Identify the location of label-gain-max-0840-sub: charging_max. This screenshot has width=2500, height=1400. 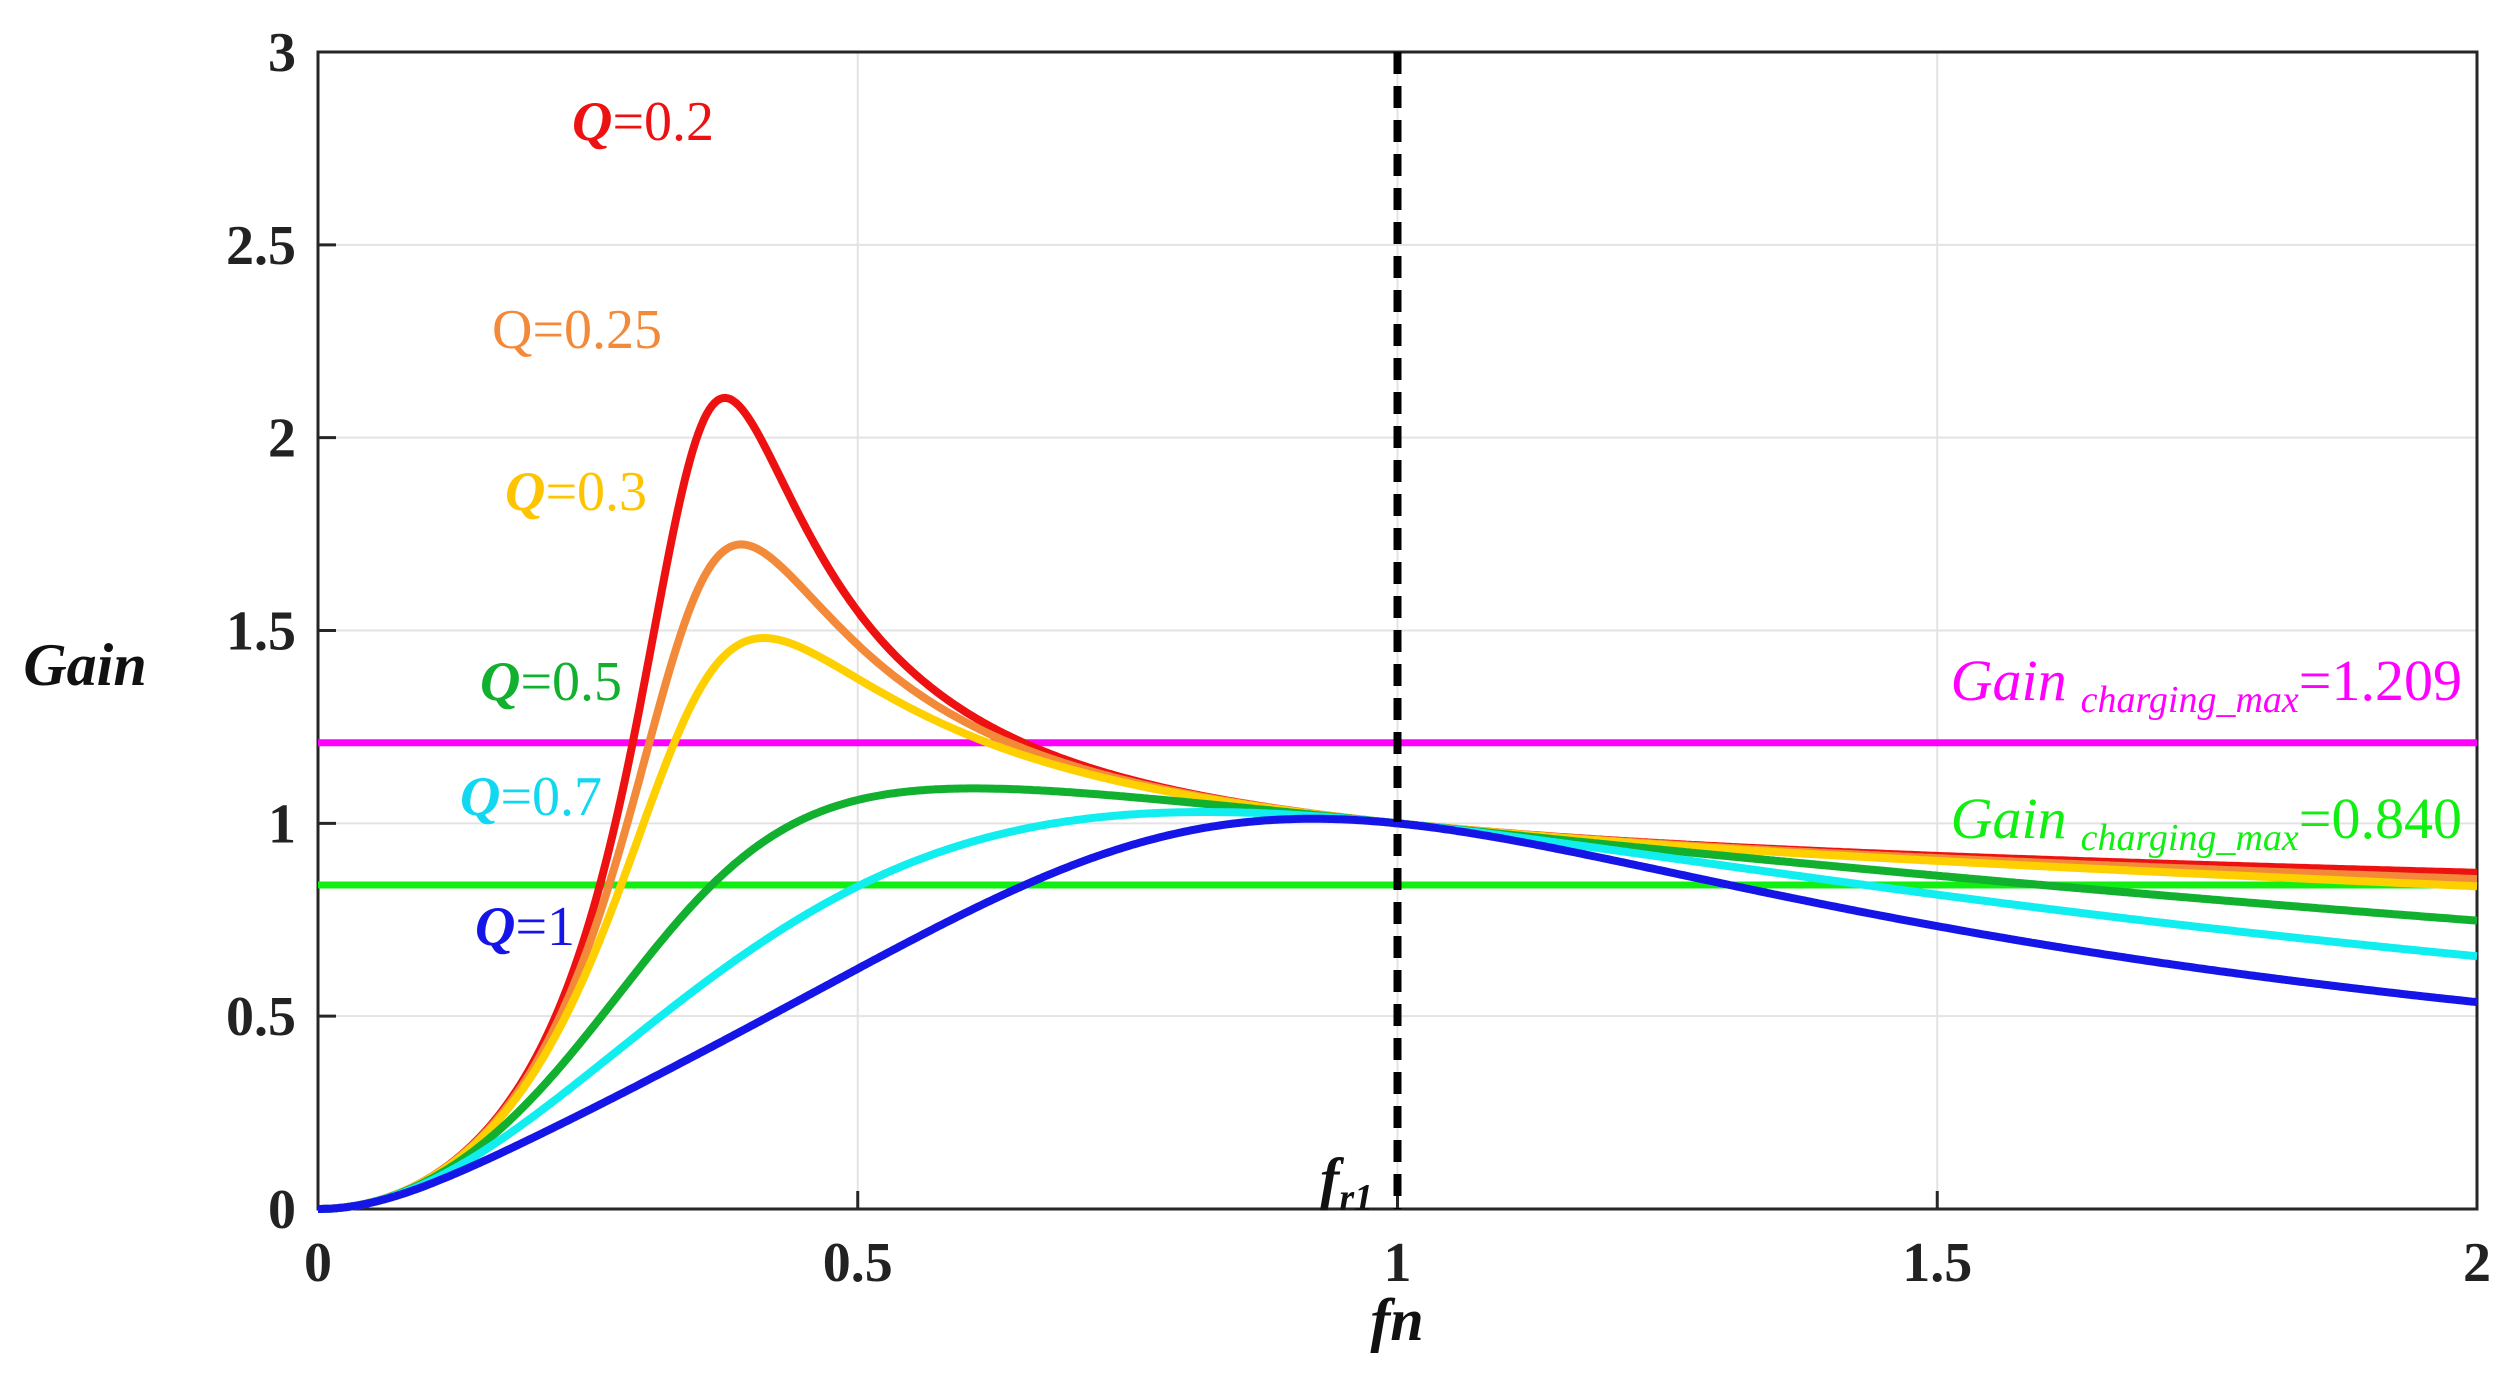
(2190, 838).